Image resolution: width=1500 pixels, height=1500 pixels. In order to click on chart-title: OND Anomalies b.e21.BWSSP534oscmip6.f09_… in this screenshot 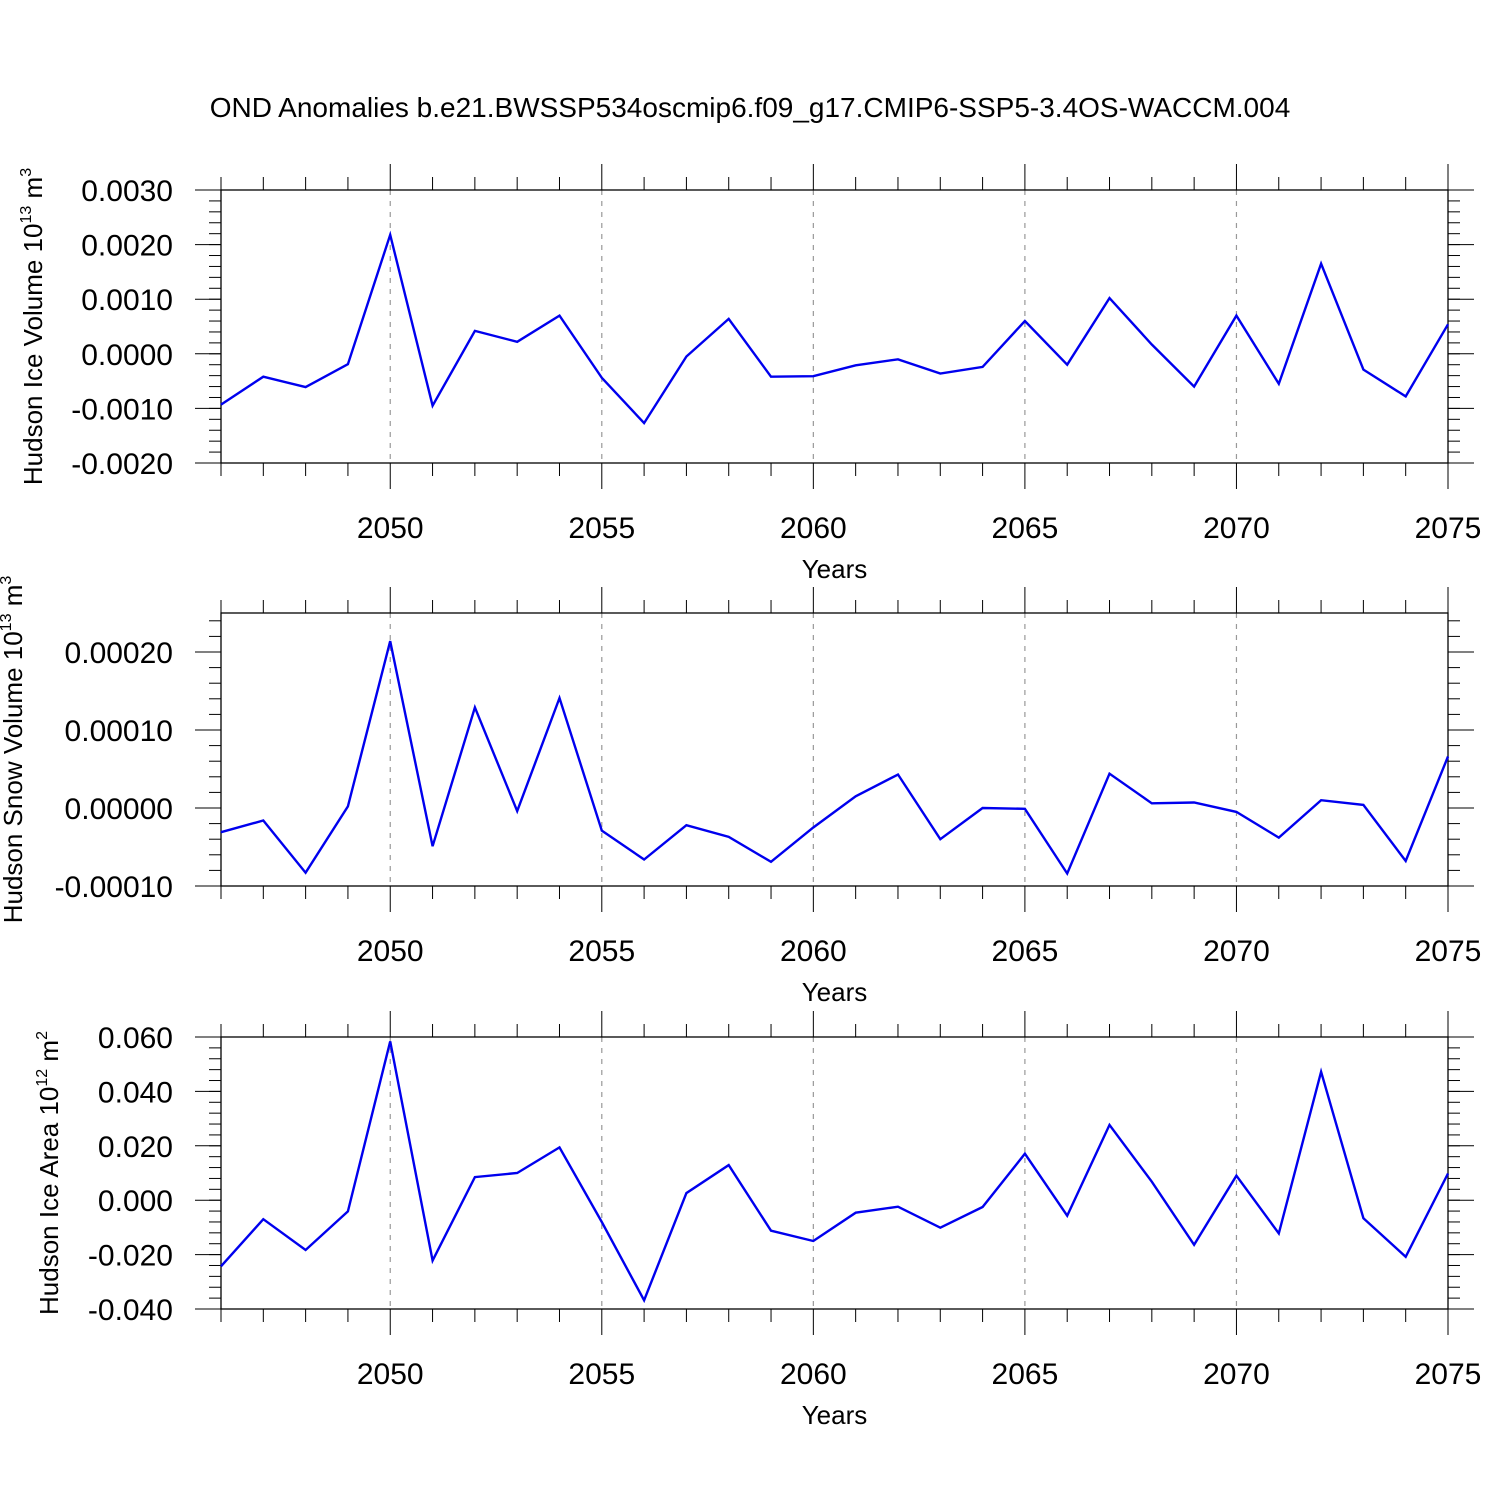, I will do `click(750, 107)`.